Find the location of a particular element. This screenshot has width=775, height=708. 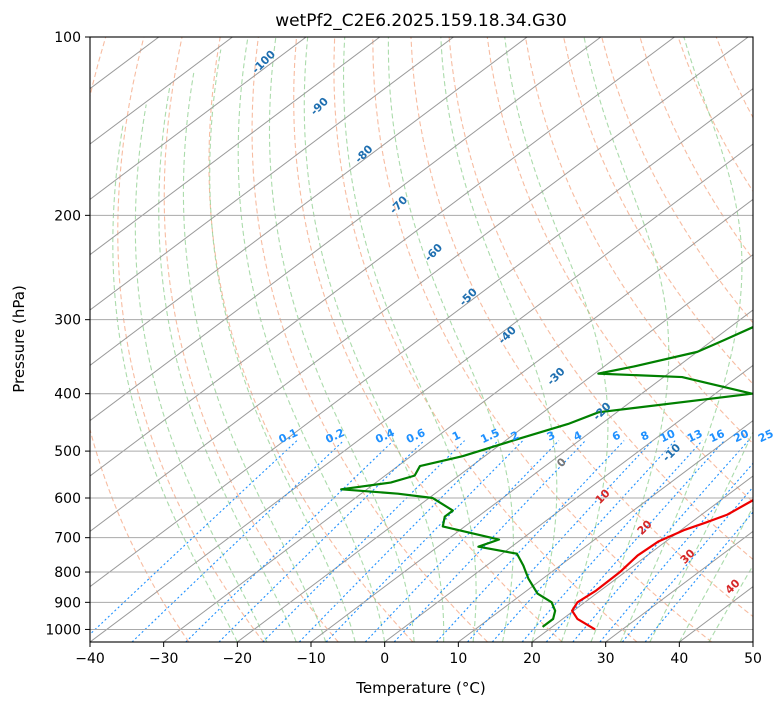

temperature-profile-line is located at coordinates (662, 564).